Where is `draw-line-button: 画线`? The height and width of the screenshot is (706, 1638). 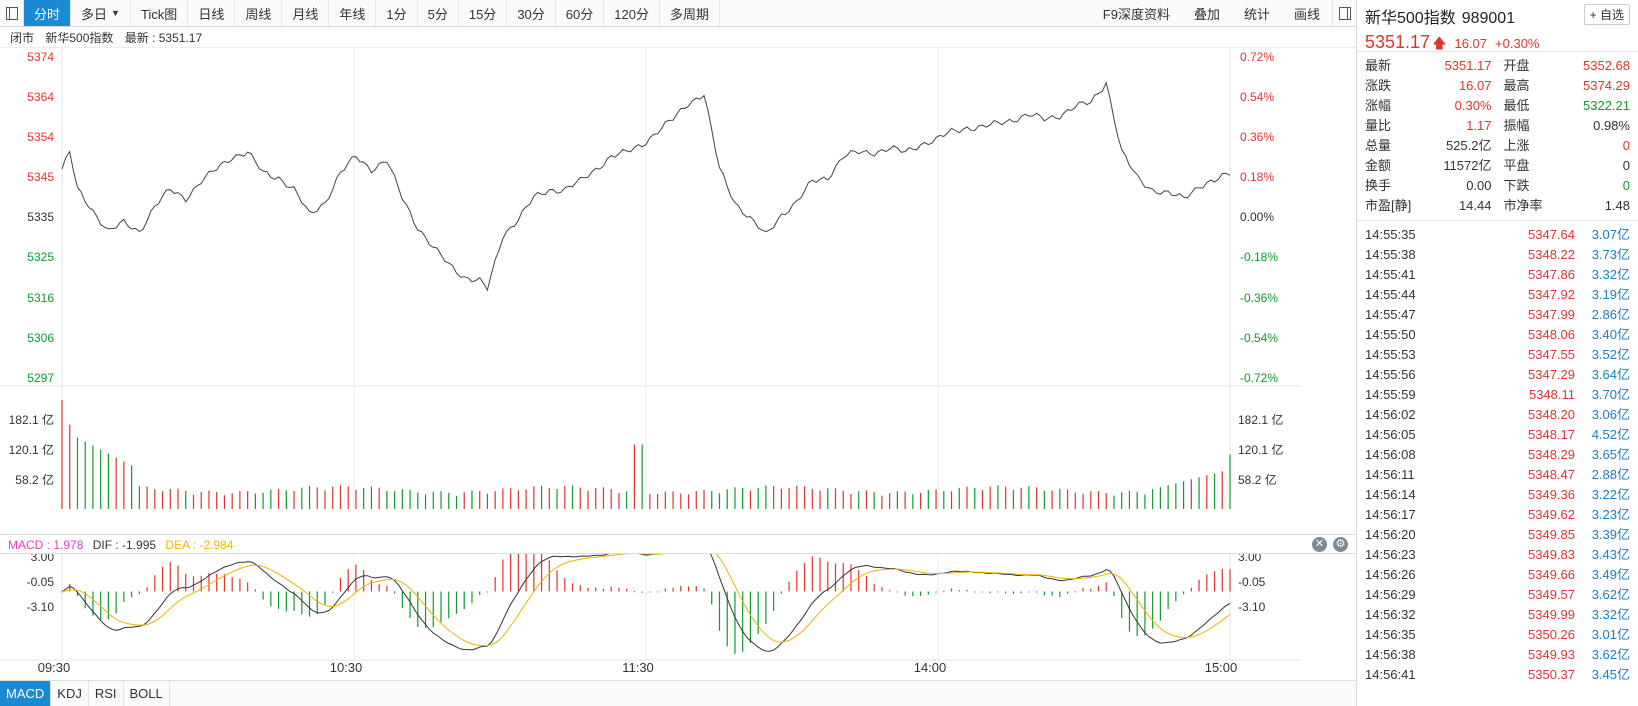 draw-line-button: 画线 is located at coordinates (1306, 14).